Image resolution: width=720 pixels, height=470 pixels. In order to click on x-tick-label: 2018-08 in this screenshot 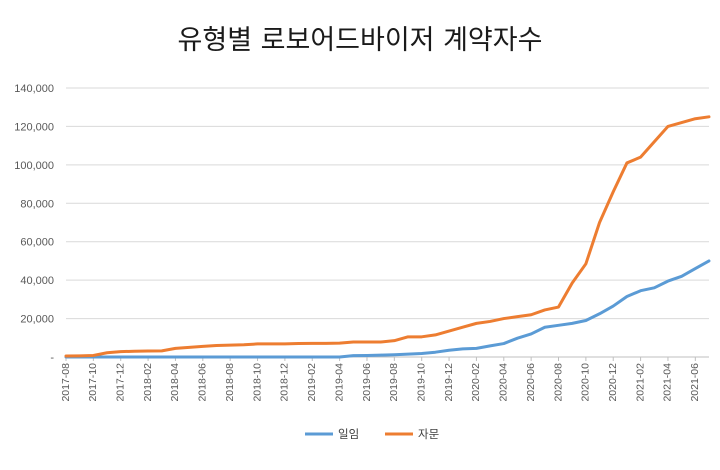, I will do `click(230, 382)`.